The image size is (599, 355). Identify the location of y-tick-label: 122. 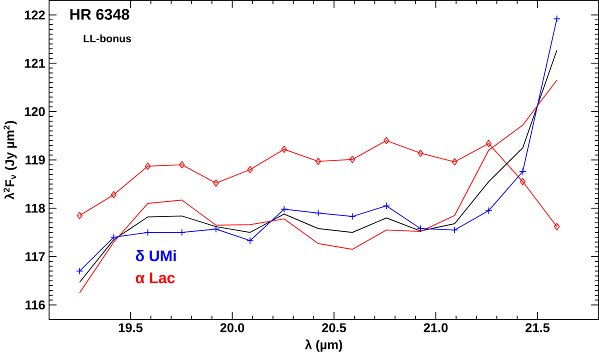
(34, 15).